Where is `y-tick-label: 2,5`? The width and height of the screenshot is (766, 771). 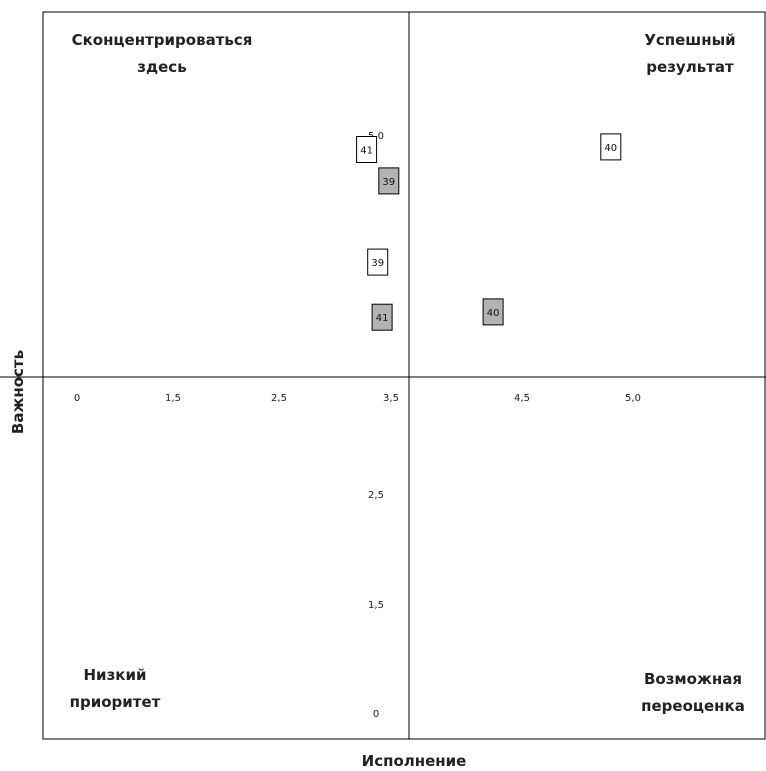
y-tick-label: 2,5 is located at coordinates (376, 495).